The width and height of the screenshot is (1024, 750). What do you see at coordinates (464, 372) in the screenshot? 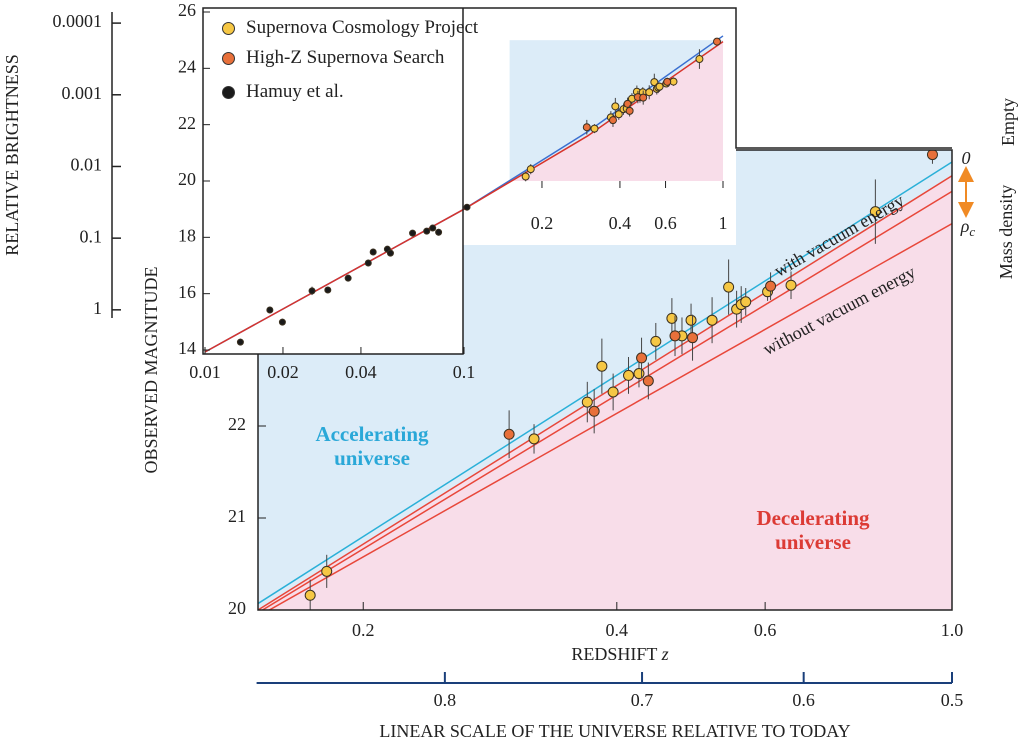
I see `inset-x-tick-label: 0.1` at bounding box center [464, 372].